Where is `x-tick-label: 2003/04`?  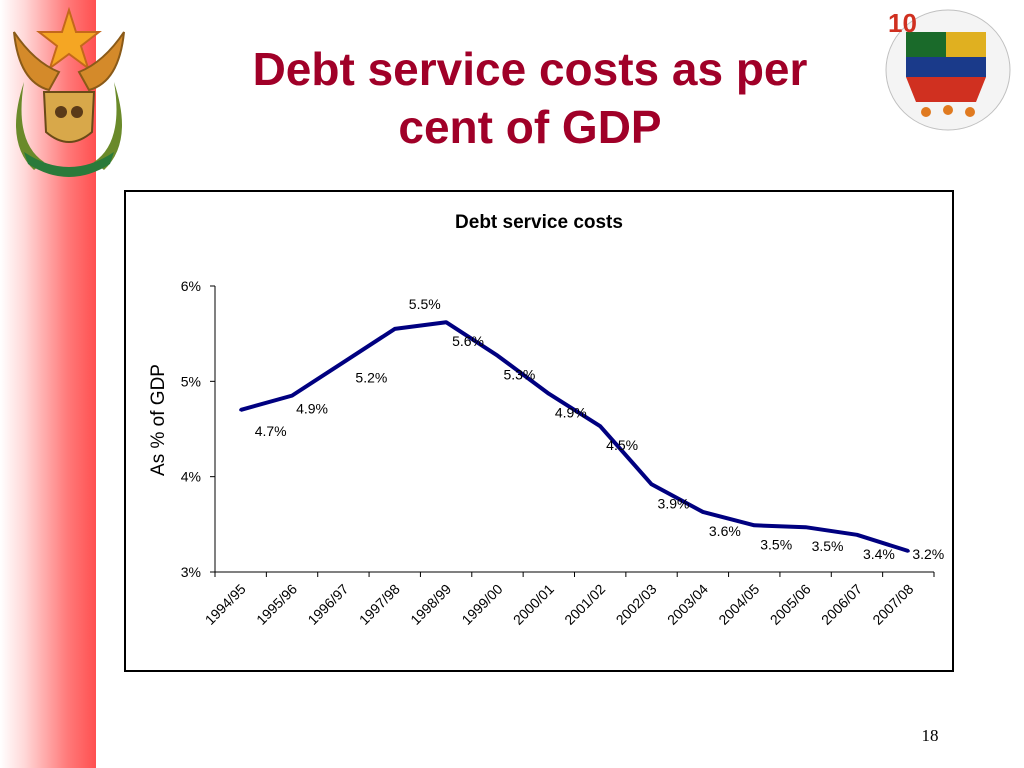
x-tick-label: 2003/04 is located at coordinates (687, 604).